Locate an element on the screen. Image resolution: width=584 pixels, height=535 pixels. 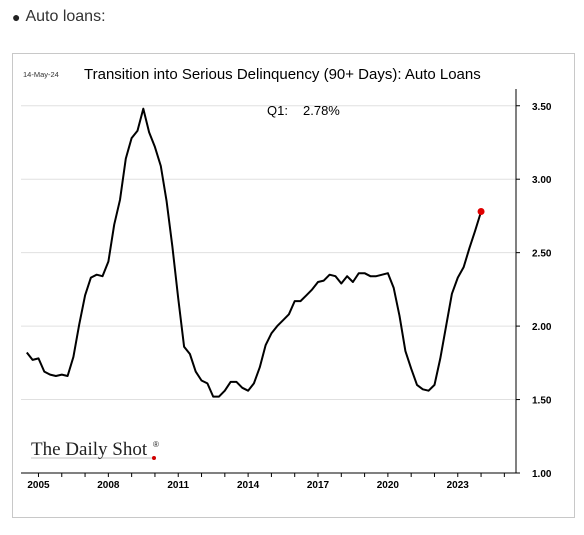
chart-date-stamp: 14-May-24 is located at coordinates (41, 74).